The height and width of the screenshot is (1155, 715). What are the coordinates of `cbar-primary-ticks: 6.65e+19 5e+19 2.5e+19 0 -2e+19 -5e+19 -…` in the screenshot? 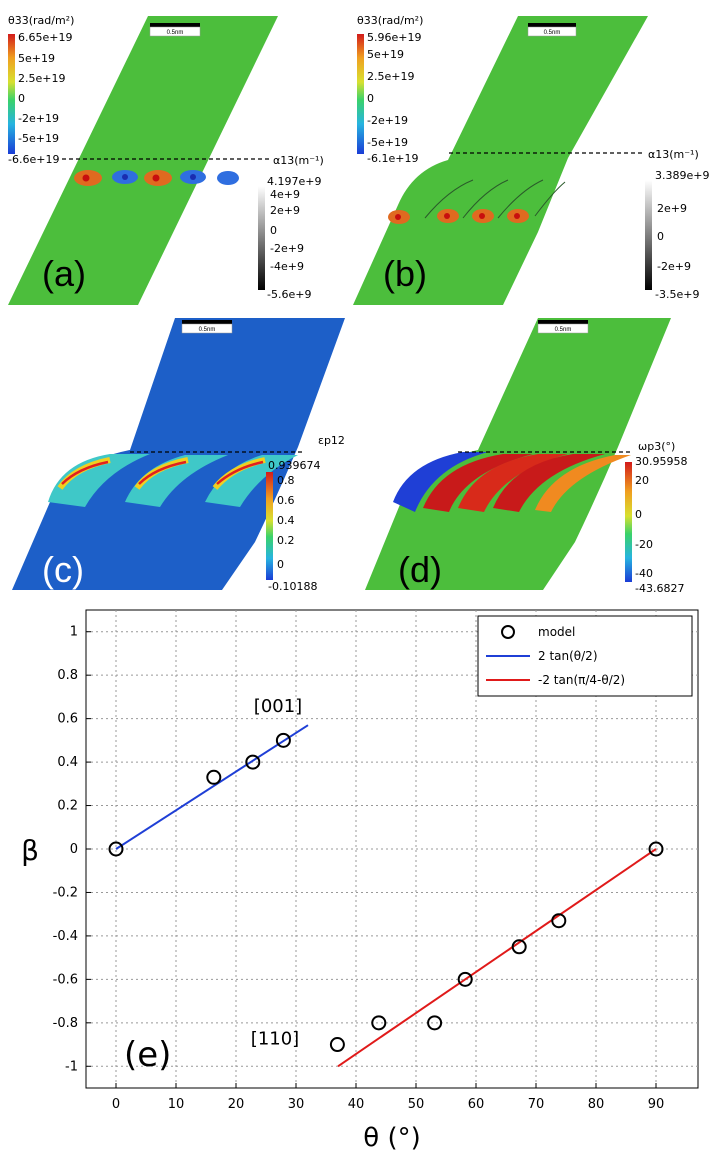 It's located at (40, 98).